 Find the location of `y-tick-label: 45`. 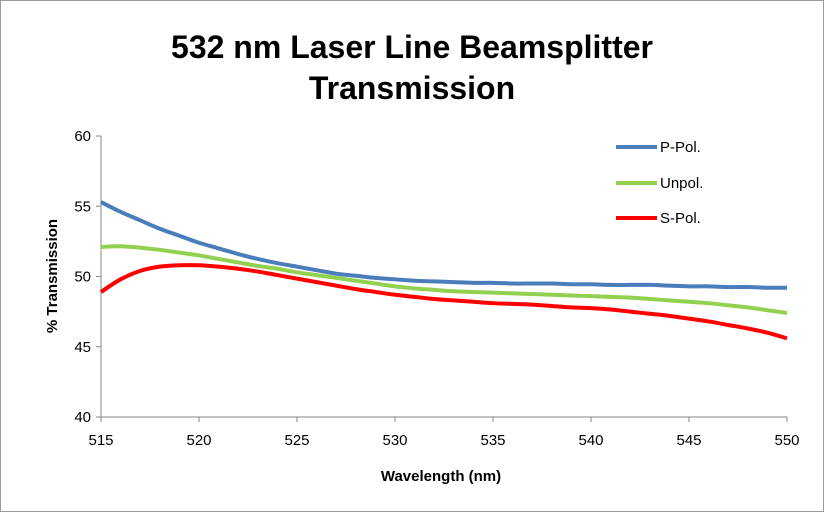

y-tick-label: 45 is located at coordinates (82, 347).